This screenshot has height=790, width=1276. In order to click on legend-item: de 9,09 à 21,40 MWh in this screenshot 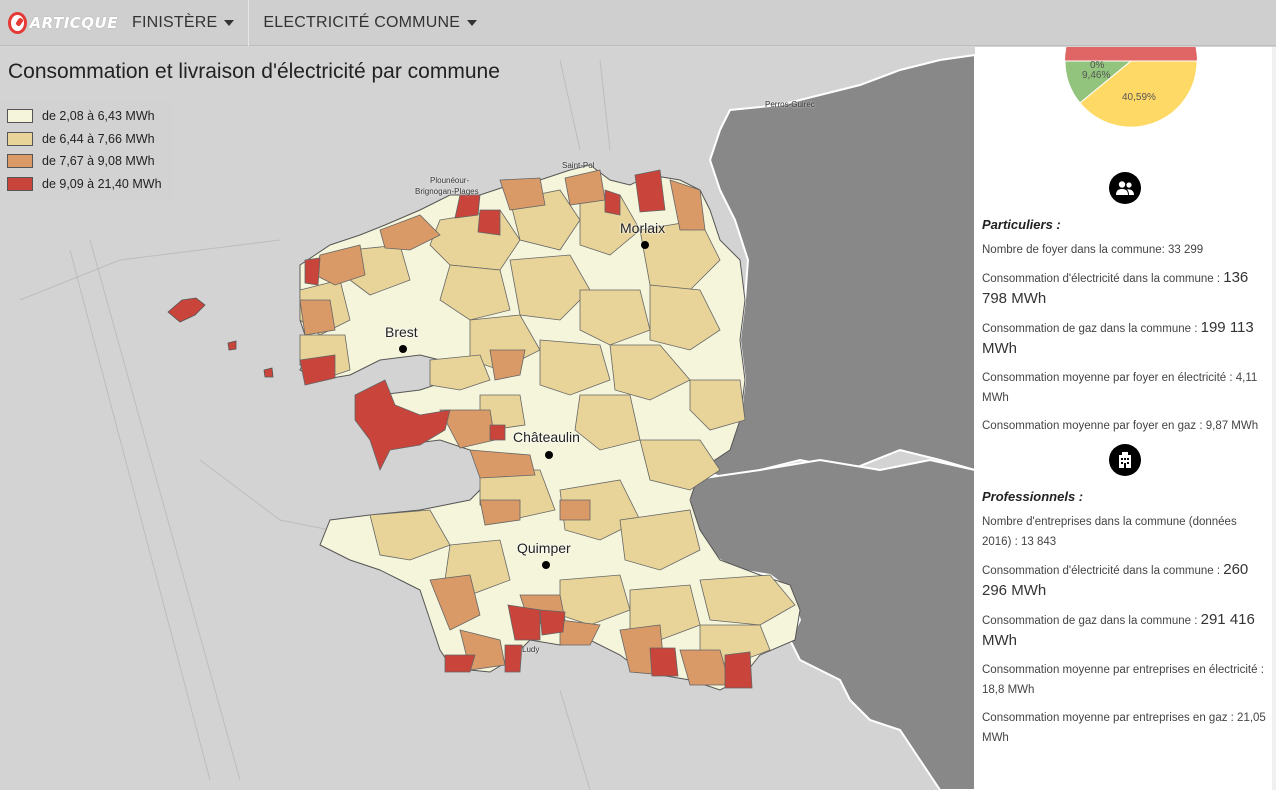, I will do `click(90, 184)`.